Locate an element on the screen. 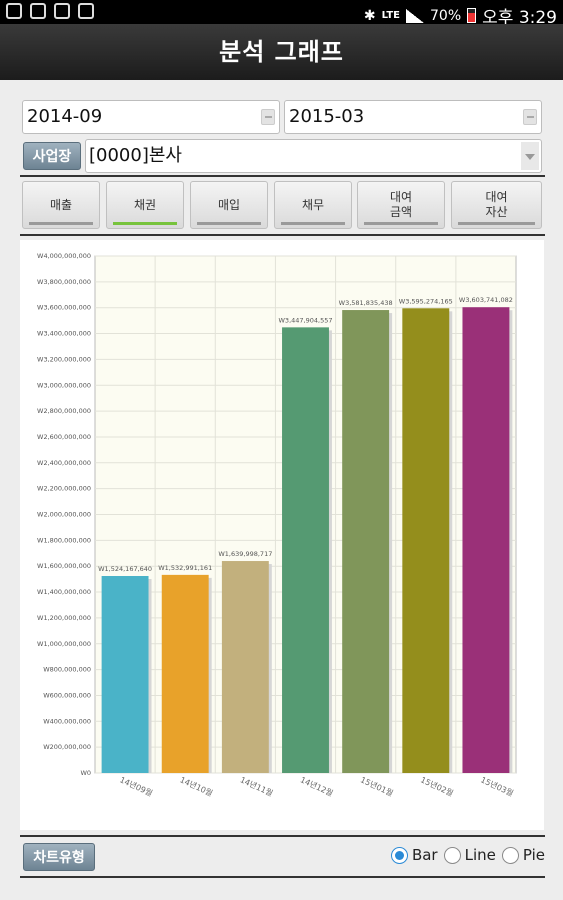 The height and width of the screenshot is (900, 563). end-date-field: 2015-03 is located at coordinates (413, 117).